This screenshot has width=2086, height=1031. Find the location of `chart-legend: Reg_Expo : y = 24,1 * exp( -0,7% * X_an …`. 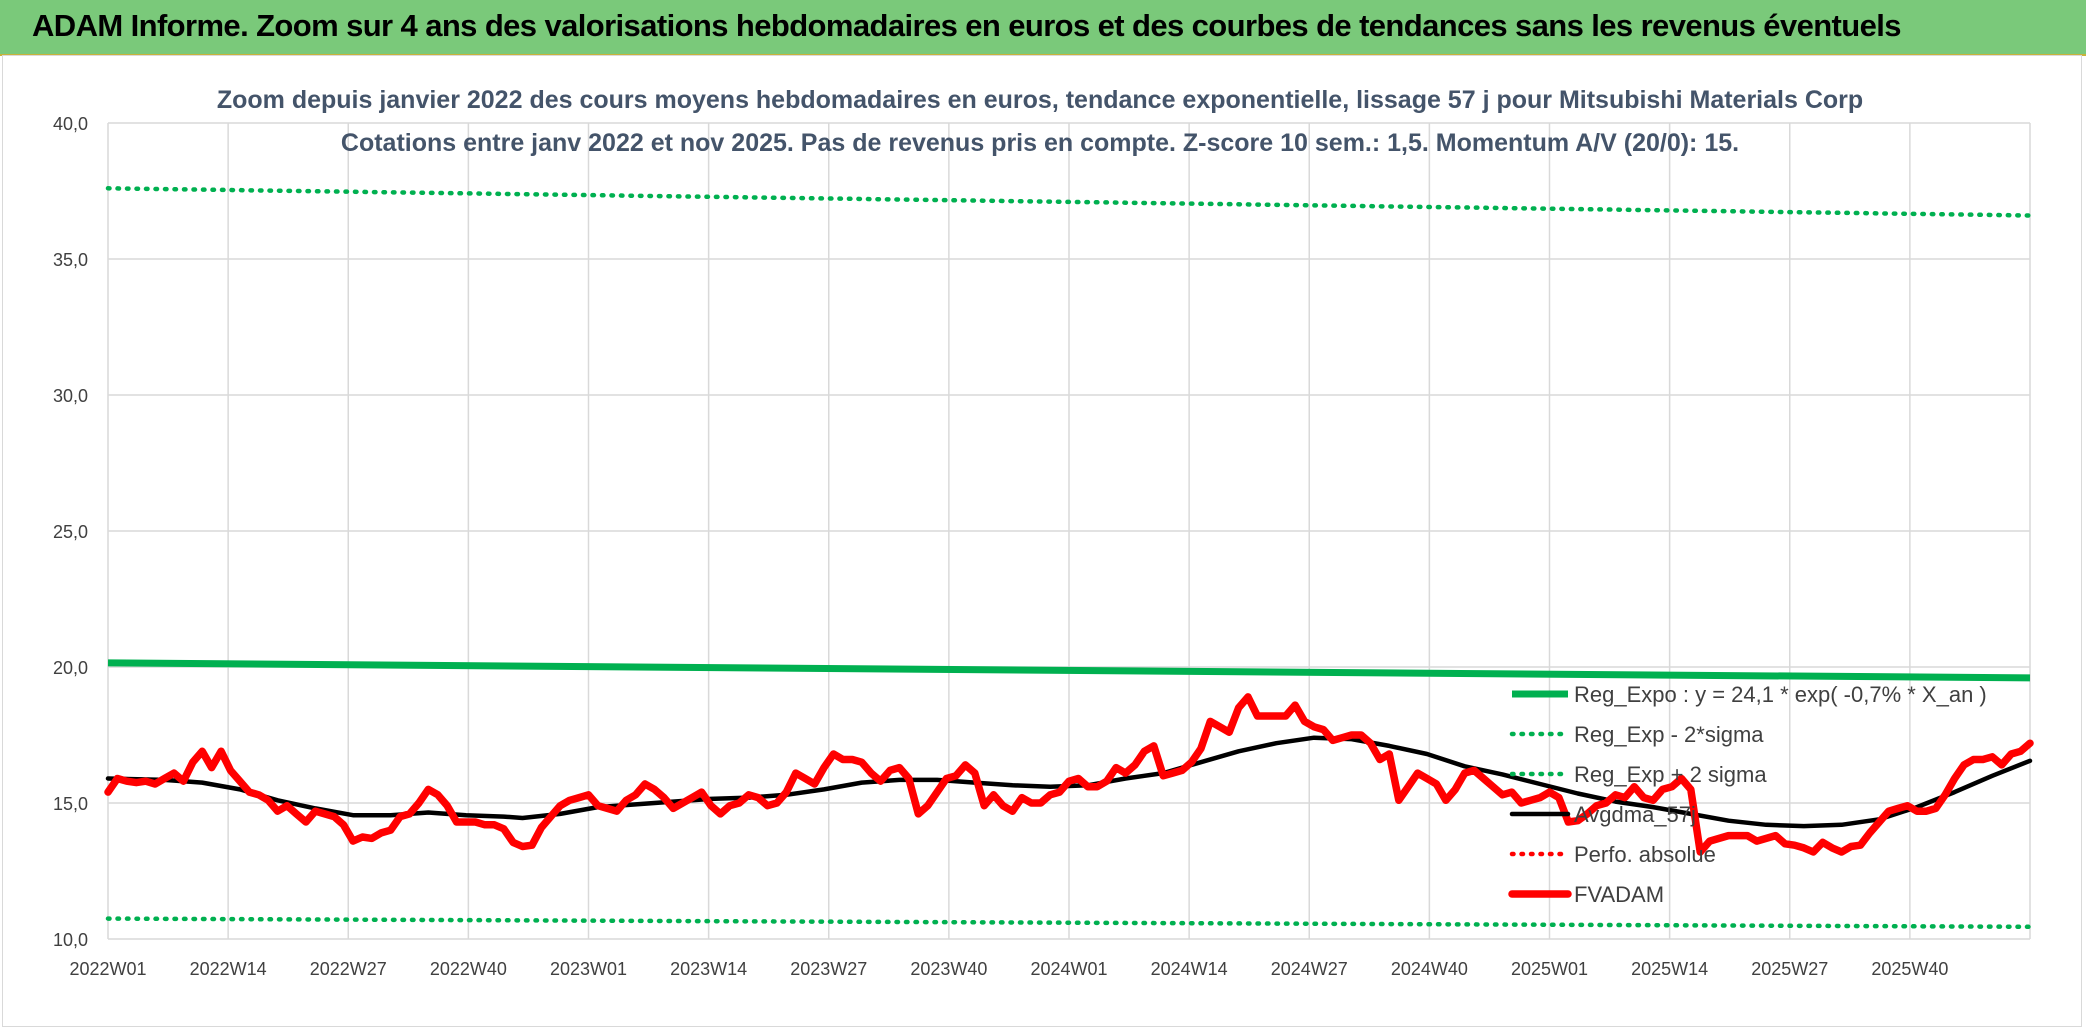

chart-legend: Reg_Expo : y = 24,1 * exp( -0,7% * X_an … is located at coordinates (1747, 794).